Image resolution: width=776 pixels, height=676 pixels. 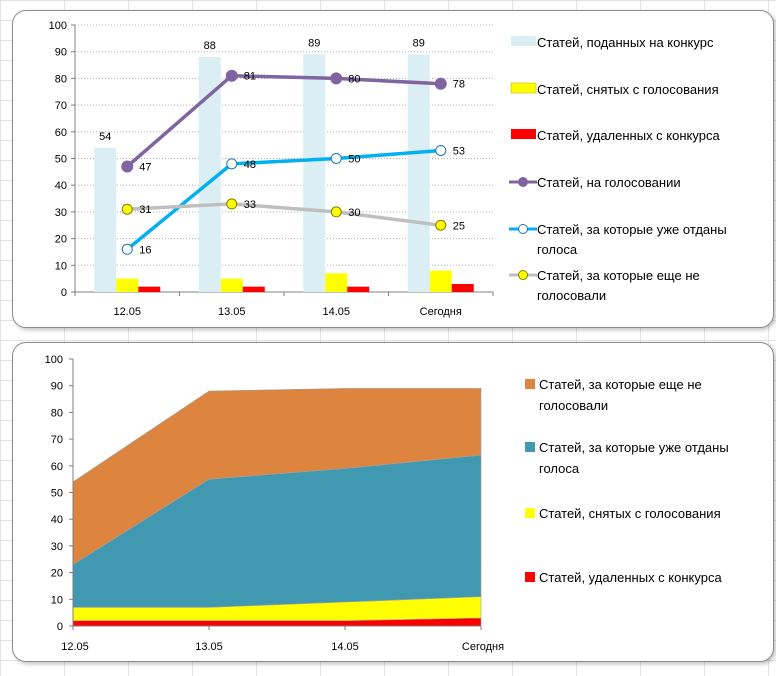 What do you see at coordinates (618, 275) in the screenshot?
I see `legend-label: Статей, за которые еще не` at bounding box center [618, 275].